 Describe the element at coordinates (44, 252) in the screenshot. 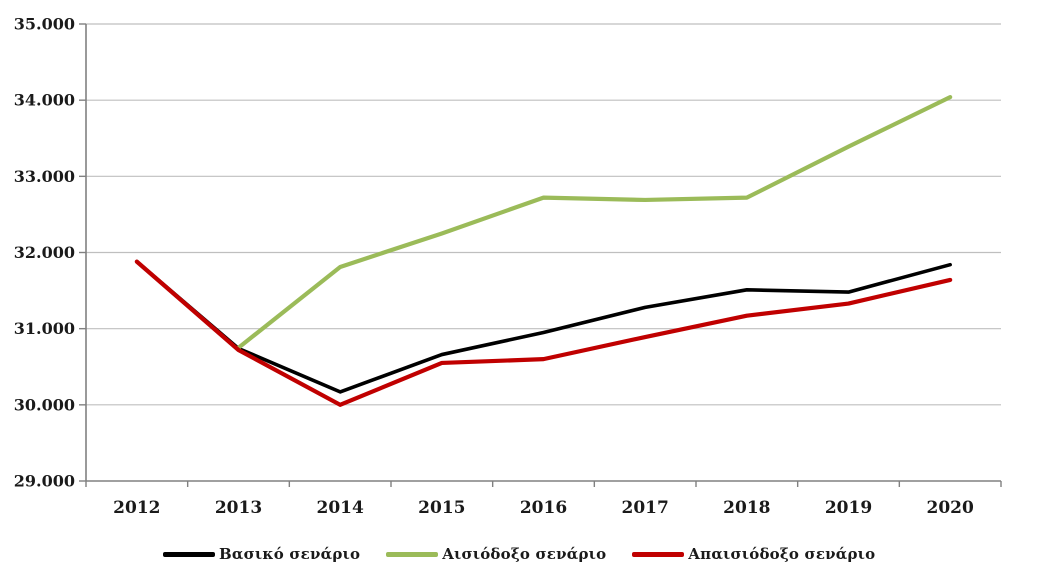

I see `y-tick-label: 32.000` at that location.